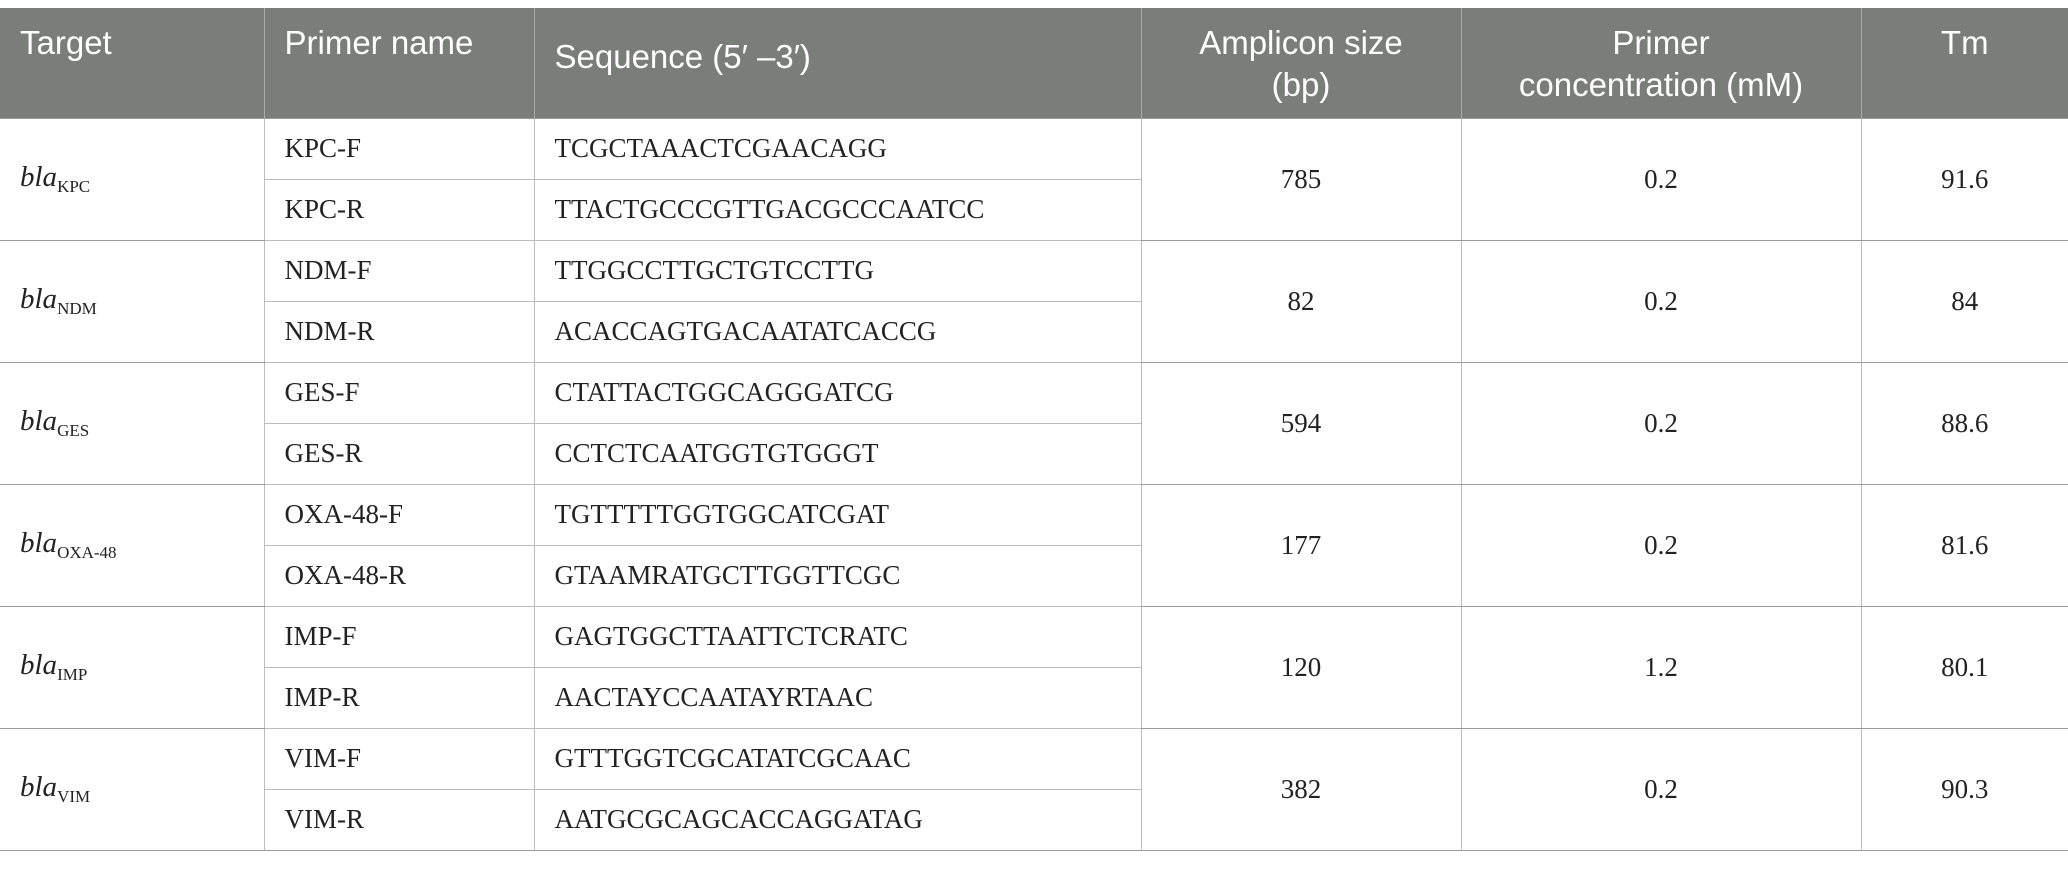 This screenshot has height=874, width=2068. What do you see at coordinates (837, 270) in the screenshot?
I see `sequence-cell: TTGGCCTTGCTGTCCTTG` at bounding box center [837, 270].